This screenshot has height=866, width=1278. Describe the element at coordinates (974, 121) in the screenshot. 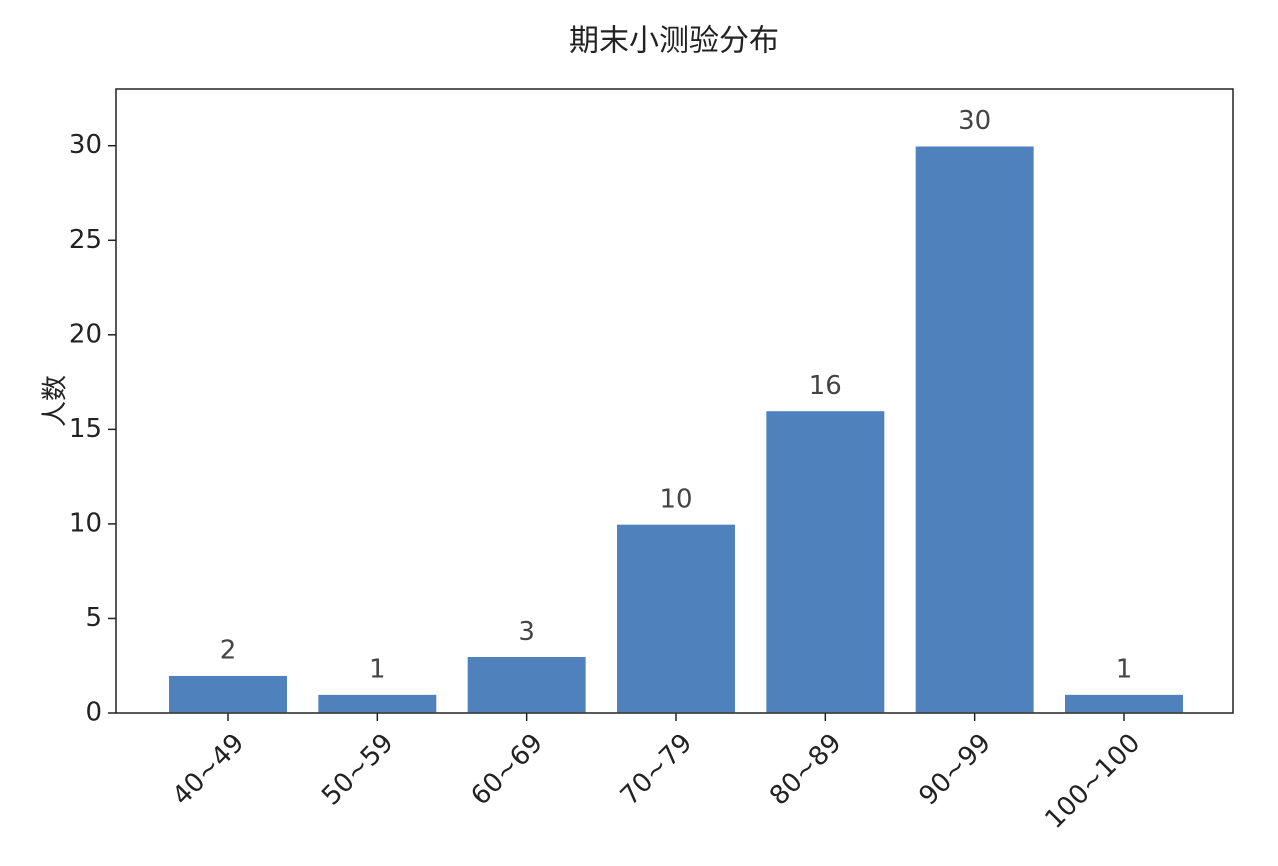

I see `value-label: 30` at that location.